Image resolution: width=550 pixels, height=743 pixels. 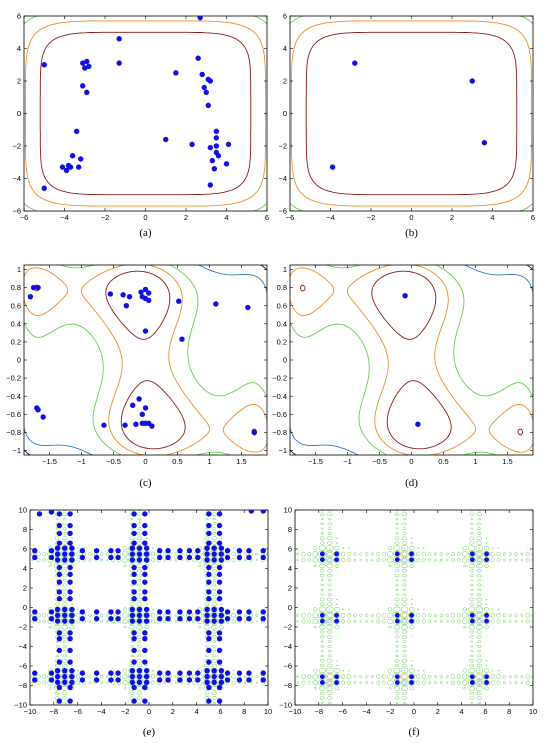 What do you see at coordinates (241, 461) in the screenshot?
I see `x-tick-label: 1.5` at bounding box center [241, 461].